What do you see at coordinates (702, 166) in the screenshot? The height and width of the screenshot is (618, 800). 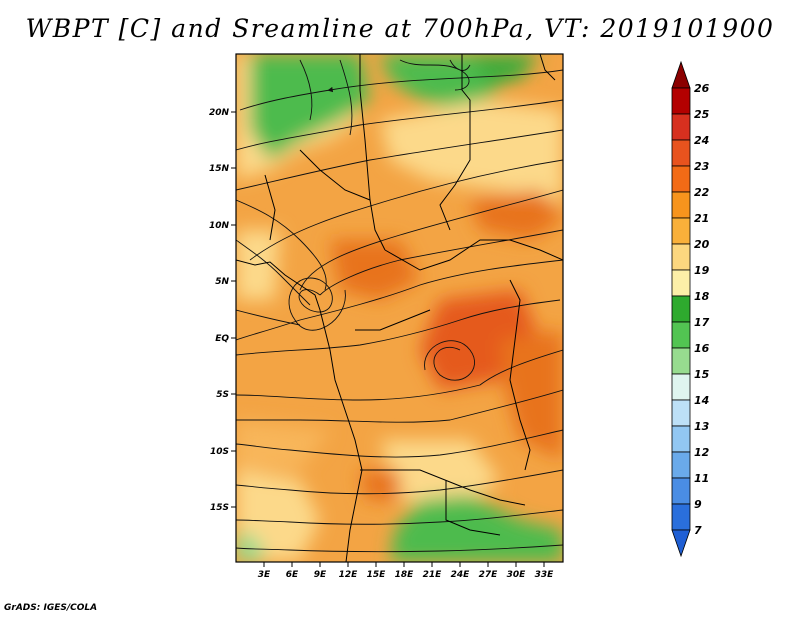 I see `colorbar-label-23: 23` at bounding box center [702, 166].